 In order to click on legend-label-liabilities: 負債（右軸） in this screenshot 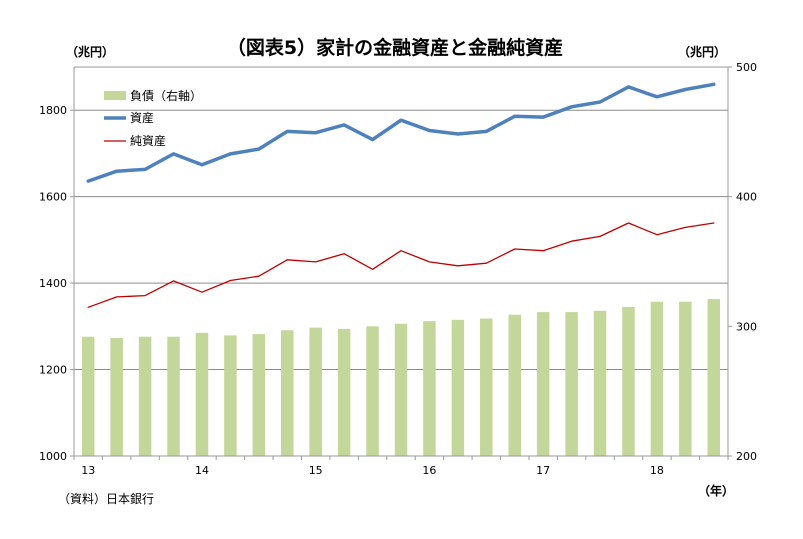, I will do `click(166, 95)`.